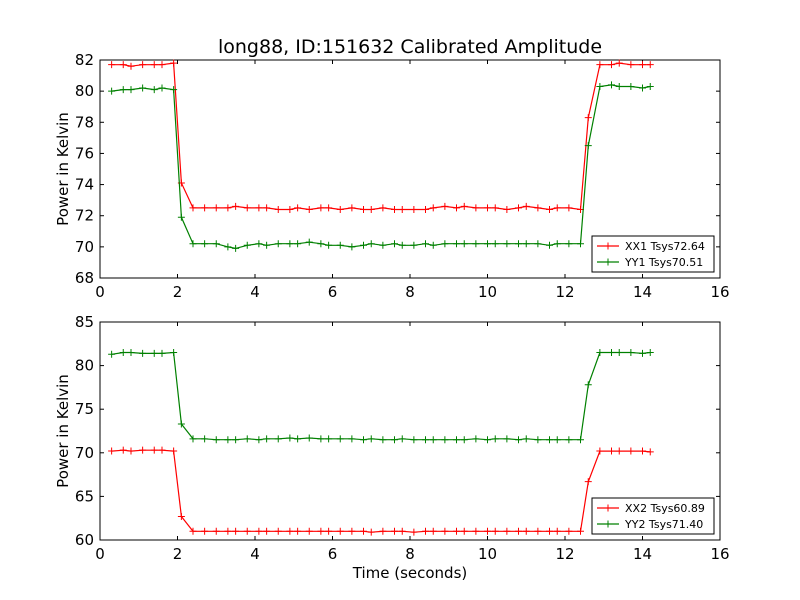  Describe the element at coordinates (410, 573) in the screenshot. I see `x-axis-label: Time (seconds)` at that location.